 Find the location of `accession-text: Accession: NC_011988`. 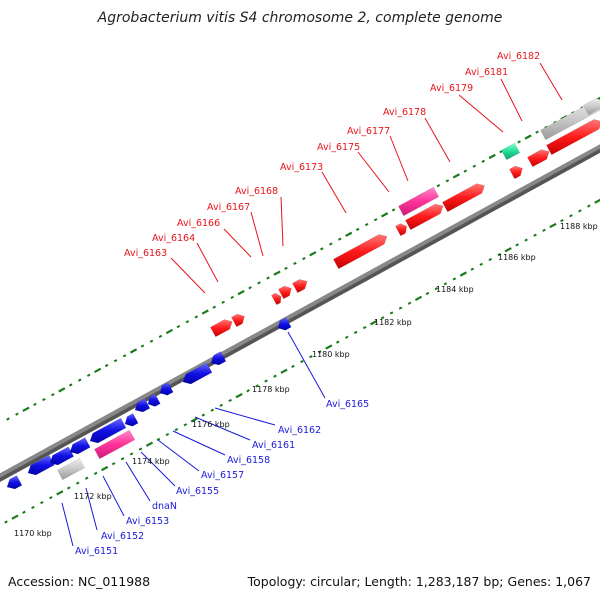

accession-text: Accession: NC_011988 is located at coordinates (79, 581).